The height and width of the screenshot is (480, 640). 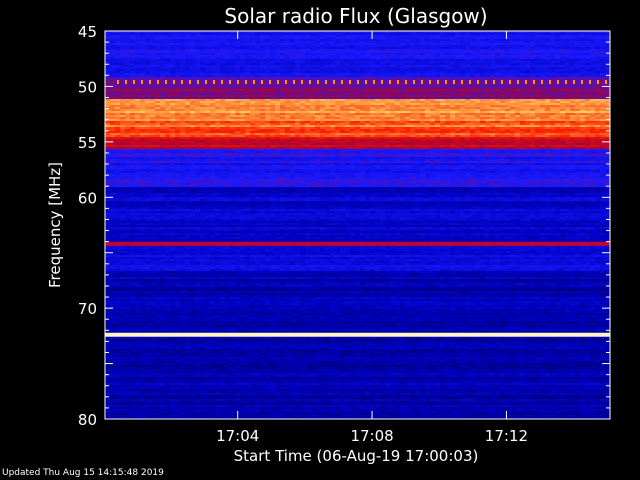 What do you see at coordinates (87, 32) in the screenshot?
I see `y-tick-label: 45` at bounding box center [87, 32].